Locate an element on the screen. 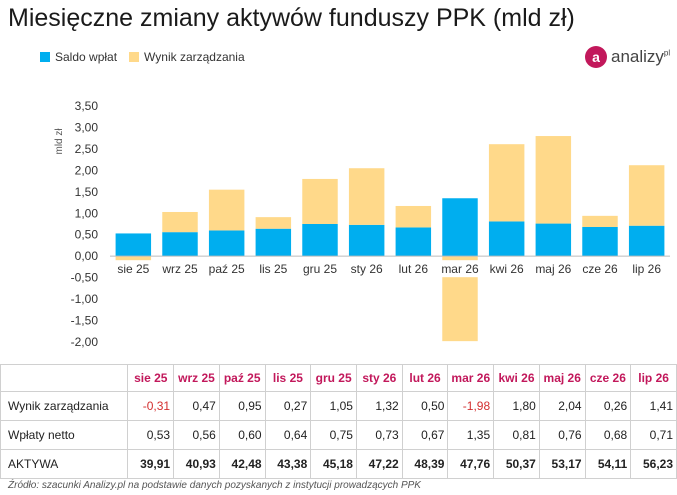  table-cell: 40,93 is located at coordinates (196, 464).